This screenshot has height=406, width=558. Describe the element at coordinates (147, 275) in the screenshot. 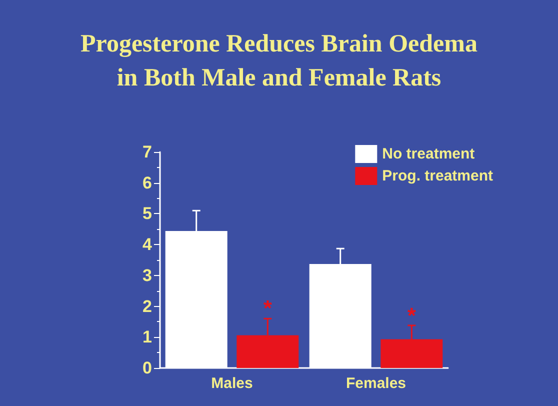

I see `y-tick-label: 3` at that location.